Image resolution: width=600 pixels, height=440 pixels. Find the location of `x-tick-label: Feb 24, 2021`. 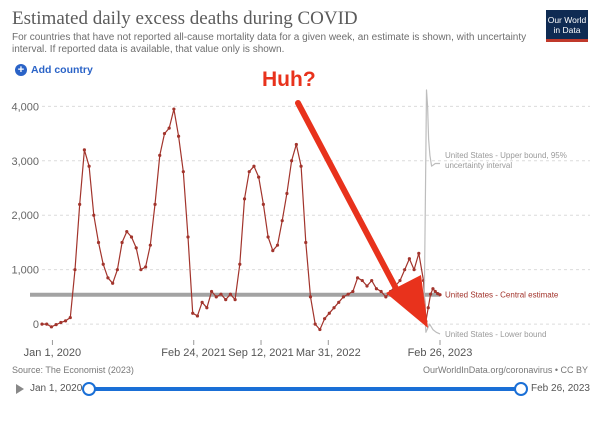

x-tick-label: Feb 24, 2021 is located at coordinates (193, 353).